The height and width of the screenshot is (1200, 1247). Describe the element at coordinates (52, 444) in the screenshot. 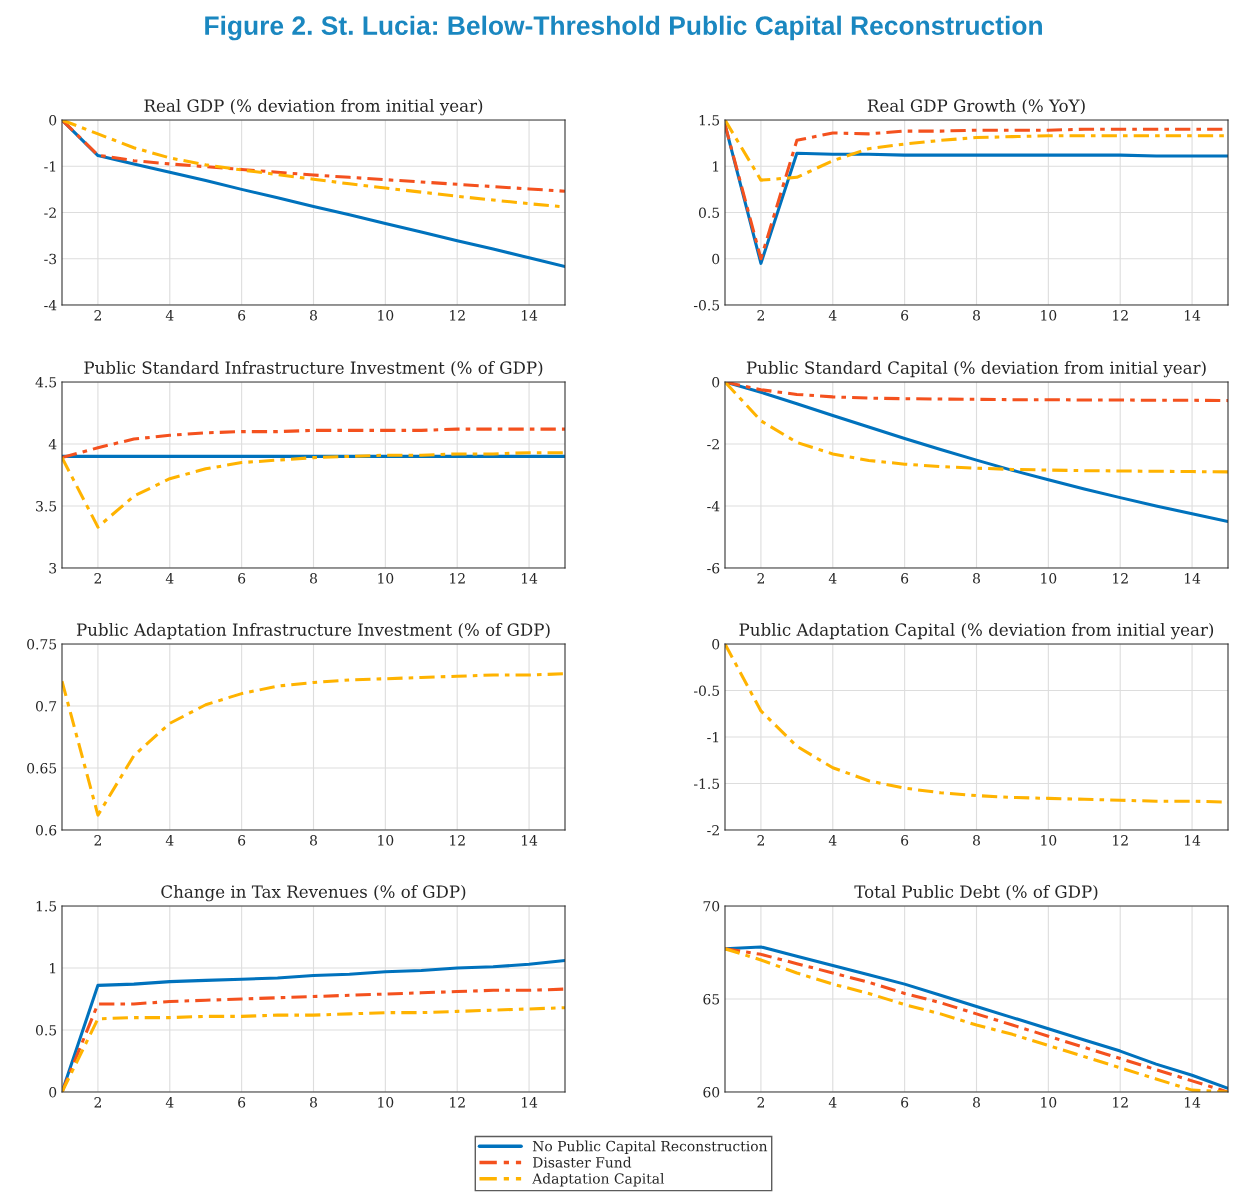

I see `y-tick-label: 4` at that location.